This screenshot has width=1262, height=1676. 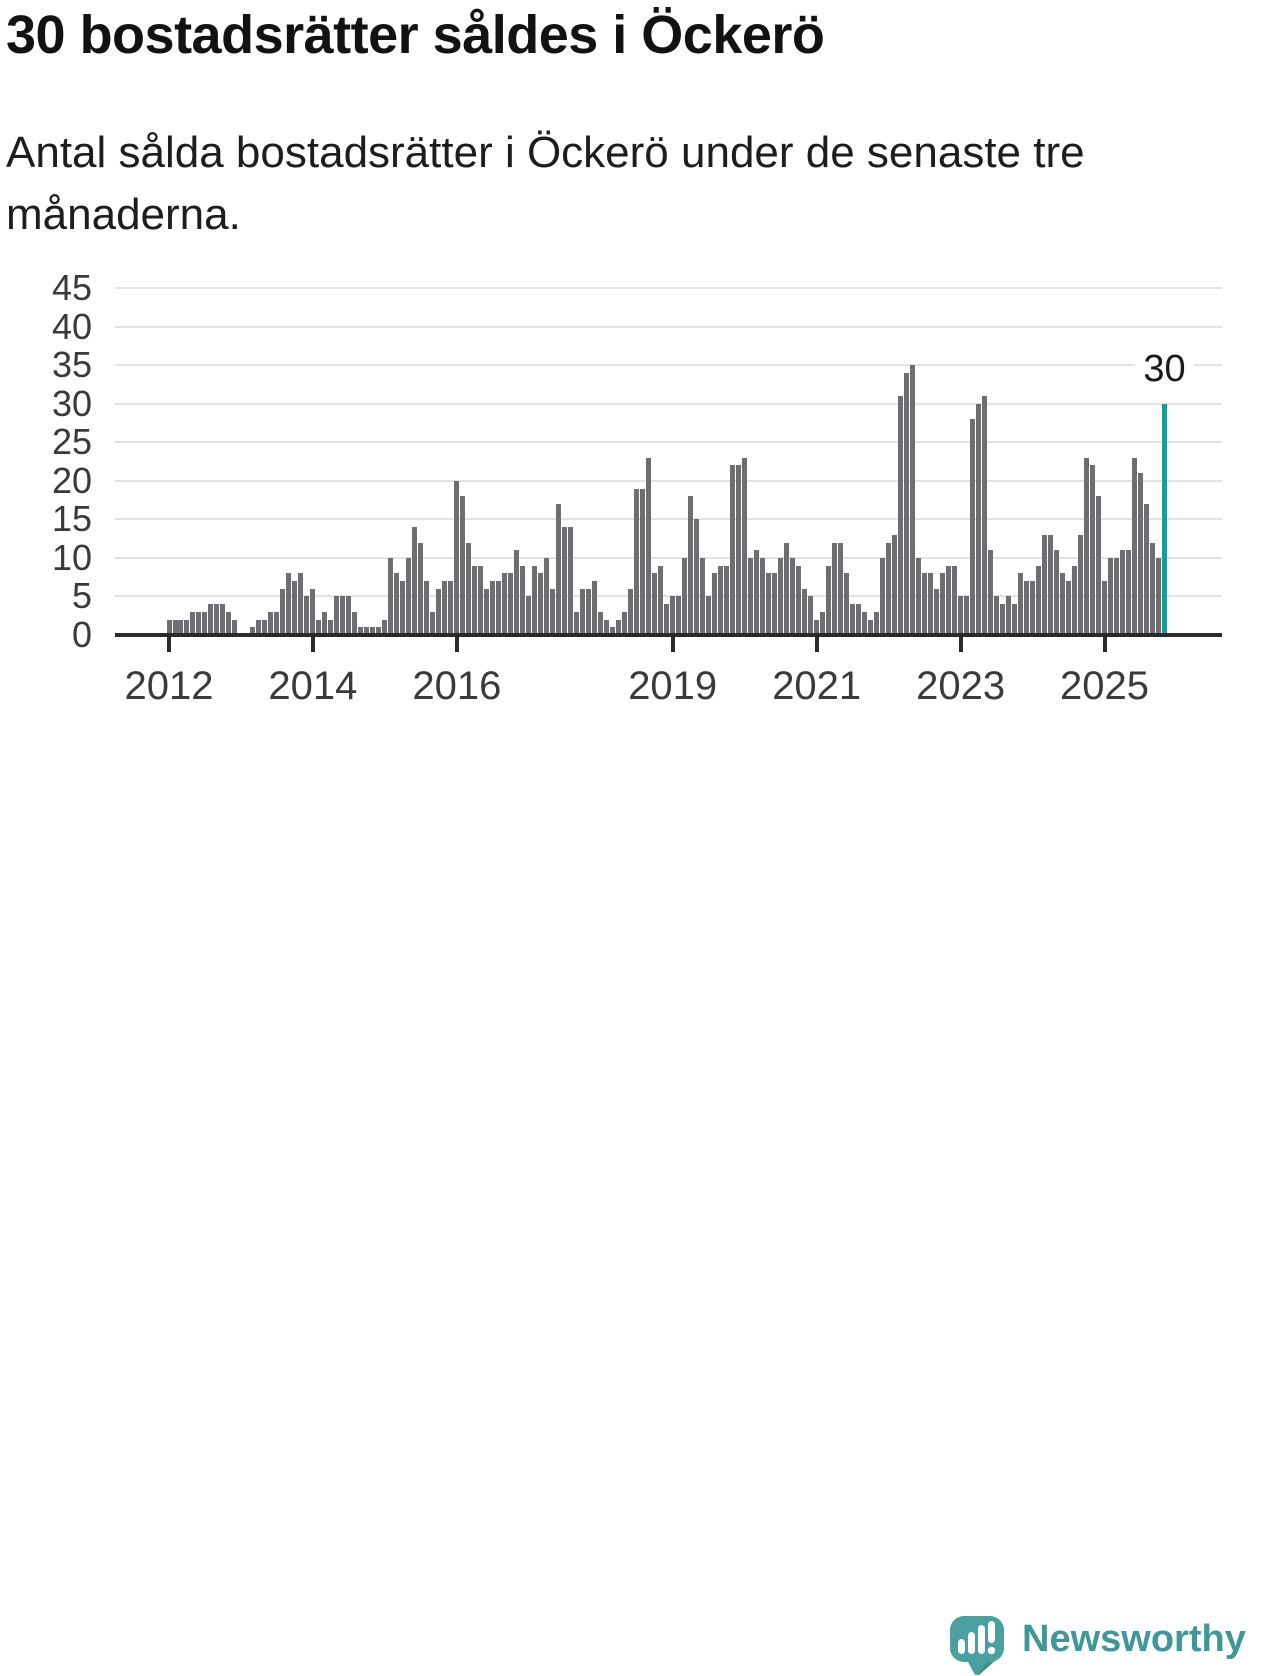 I want to click on x-tick-label: 2021, so click(x=817, y=686).